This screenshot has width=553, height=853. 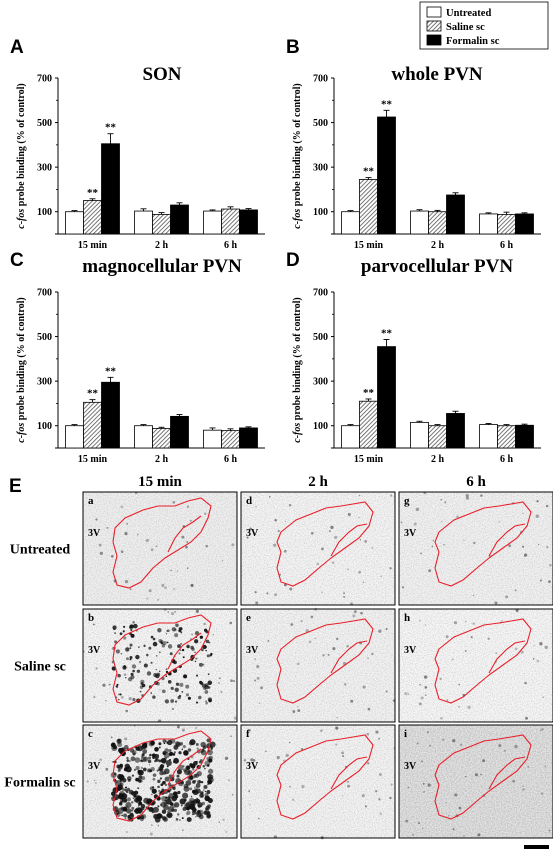 I want to click on panel-label: B, so click(x=293, y=47).